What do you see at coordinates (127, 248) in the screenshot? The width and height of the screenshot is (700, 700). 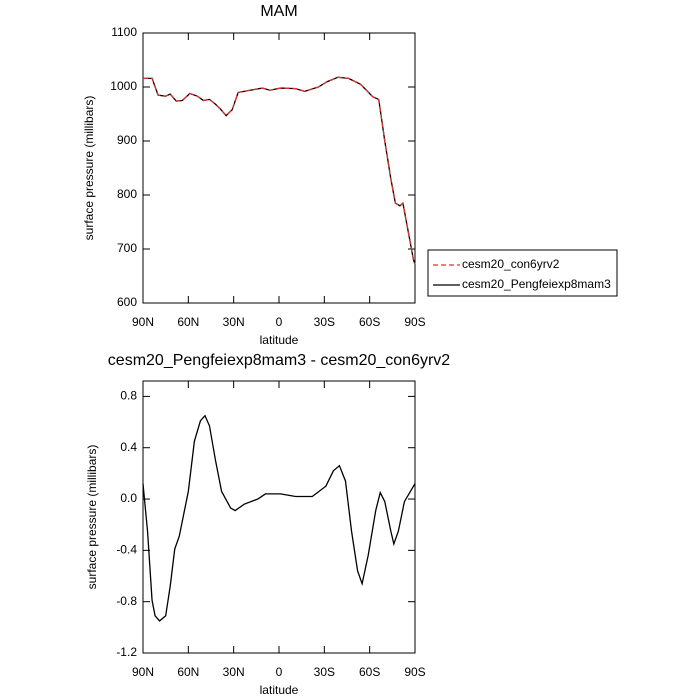 I see `y-tick-label: 700` at bounding box center [127, 248].